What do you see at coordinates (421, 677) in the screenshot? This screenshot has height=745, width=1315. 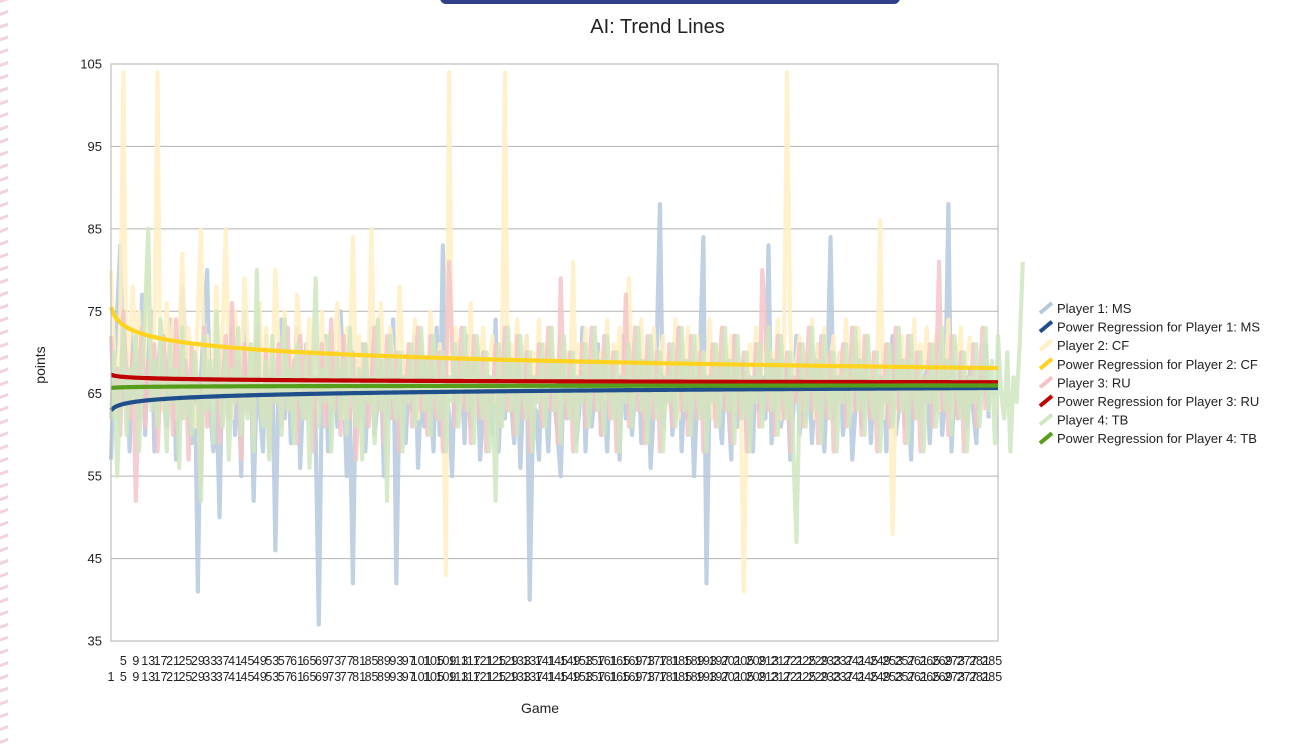 I see `x-tick-label: 101` at bounding box center [421, 677].